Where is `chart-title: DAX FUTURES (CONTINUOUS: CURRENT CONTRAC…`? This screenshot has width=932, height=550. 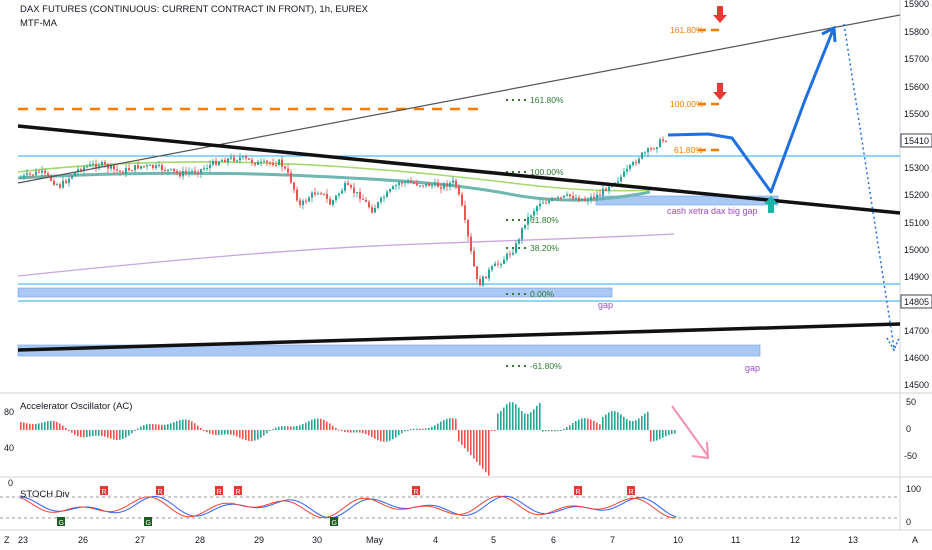
chart-title: DAX FUTURES (CONTINUOUS: CURRENT CONTRAC… is located at coordinates (194, 9).